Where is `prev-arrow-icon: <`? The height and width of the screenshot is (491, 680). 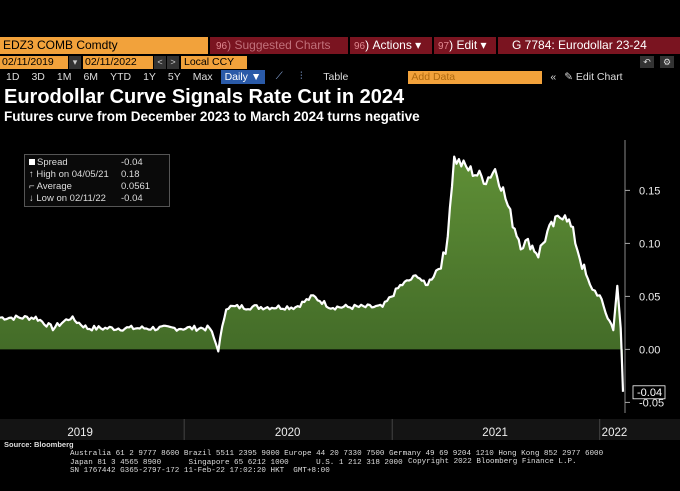
prev-arrow-icon: < is located at coordinates (160, 62).